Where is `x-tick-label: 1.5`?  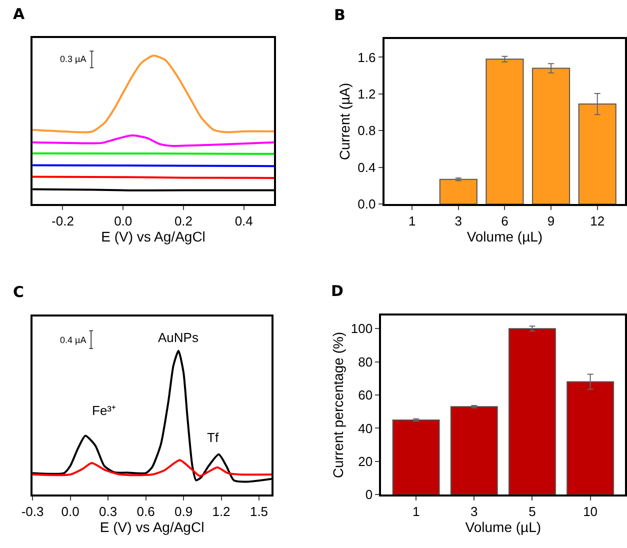 x-tick-label: 1.5 is located at coordinates (259, 512).